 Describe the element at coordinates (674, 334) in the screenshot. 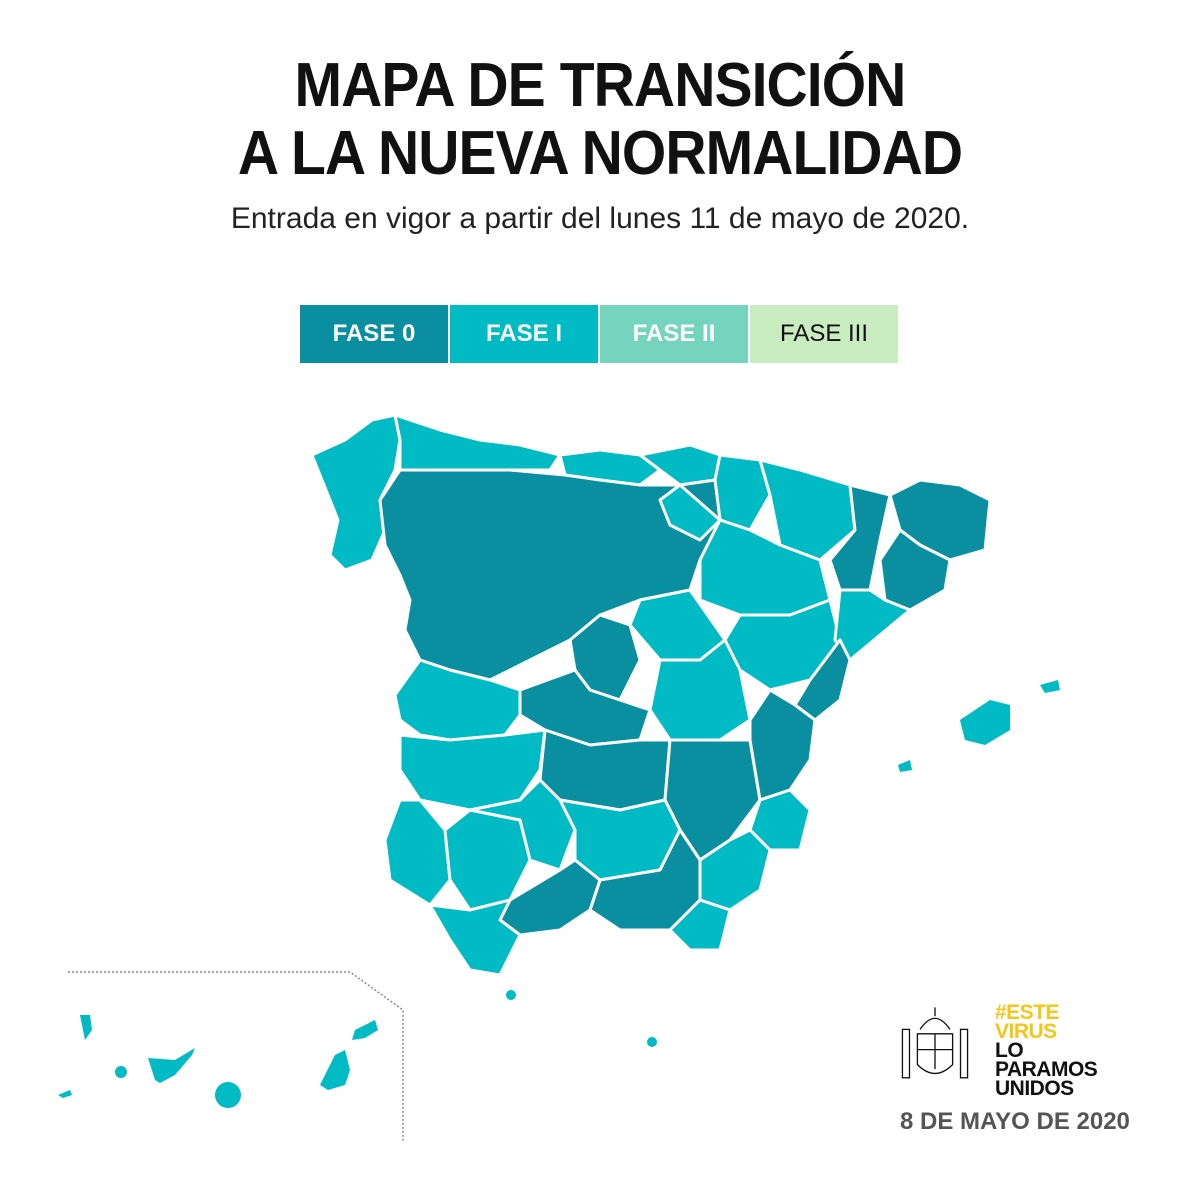

I see `legend-fase-2: FASE II` at that location.